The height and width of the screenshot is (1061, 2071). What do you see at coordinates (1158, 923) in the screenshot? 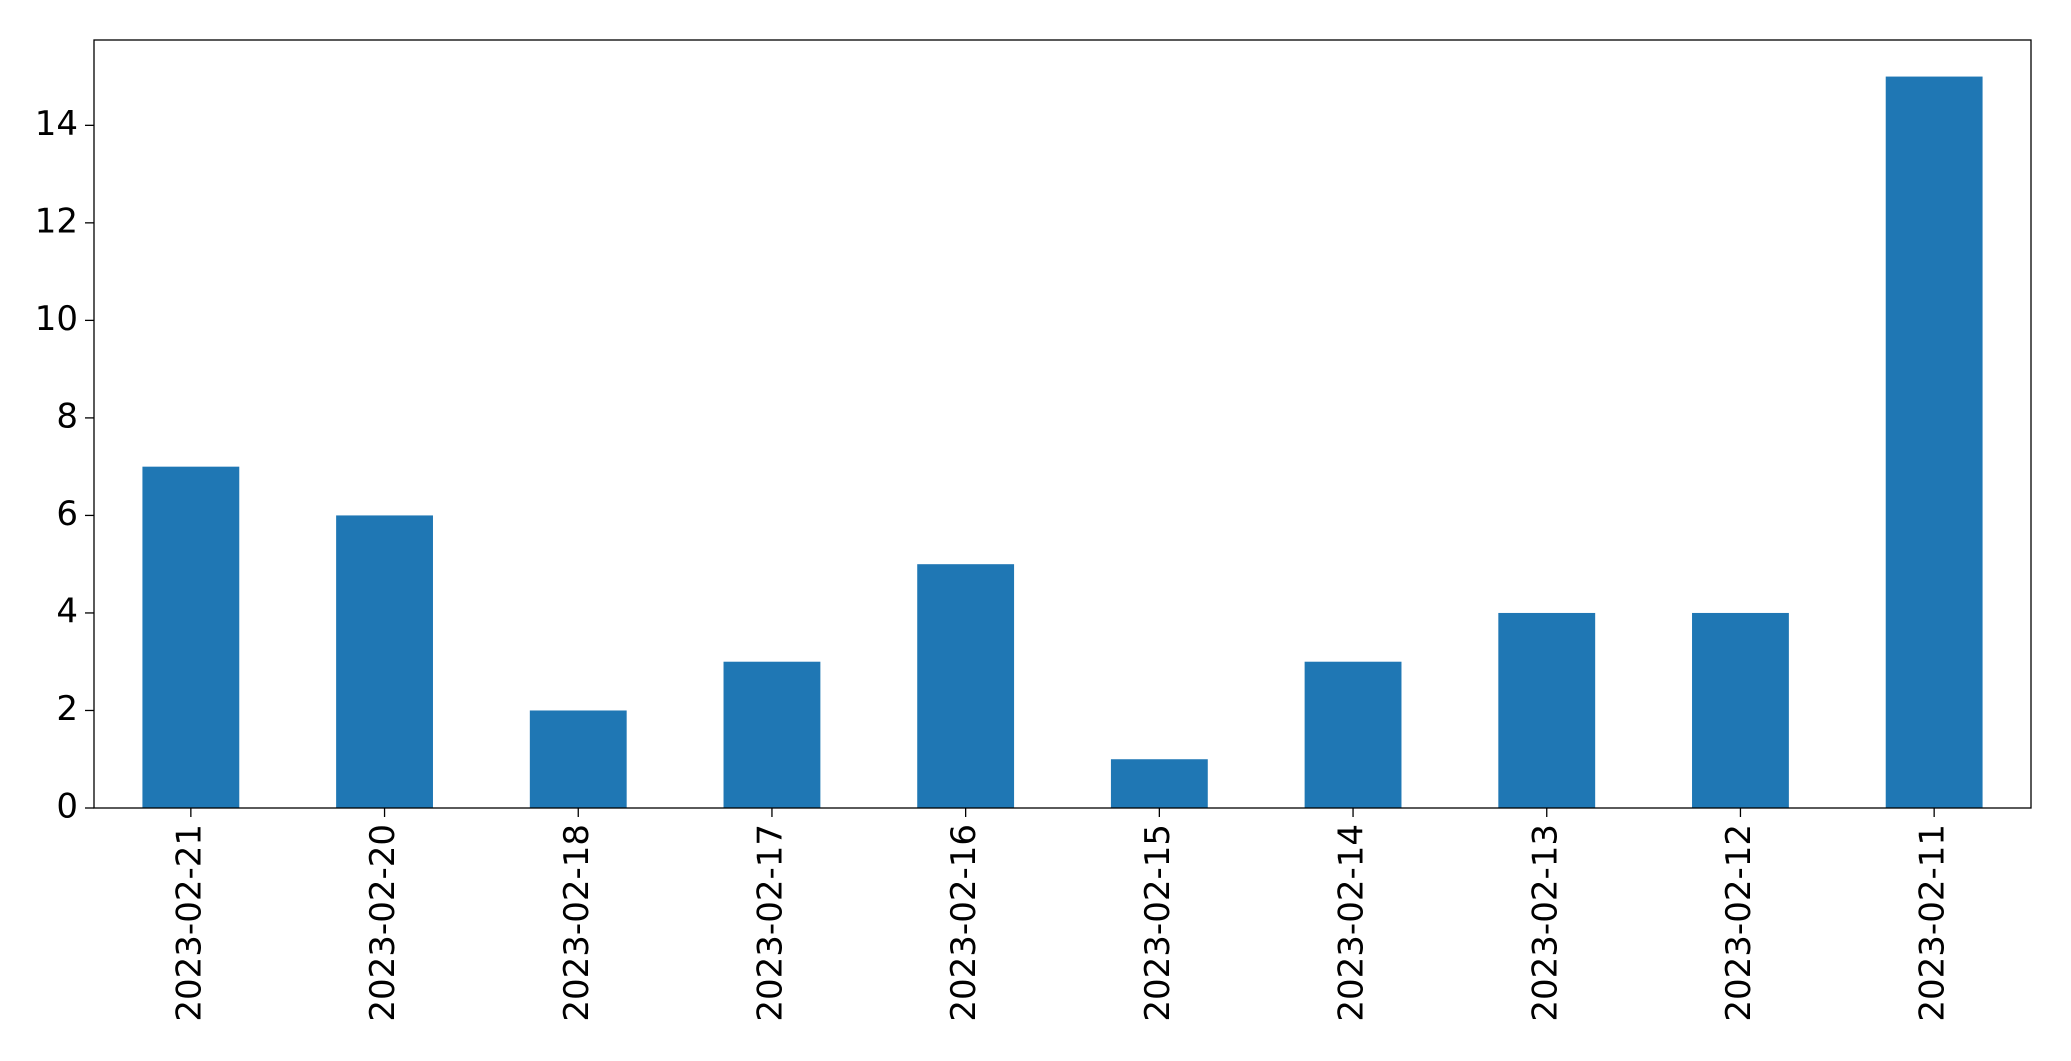
I see `x-tick-label: 2023-02-15` at bounding box center [1158, 923].